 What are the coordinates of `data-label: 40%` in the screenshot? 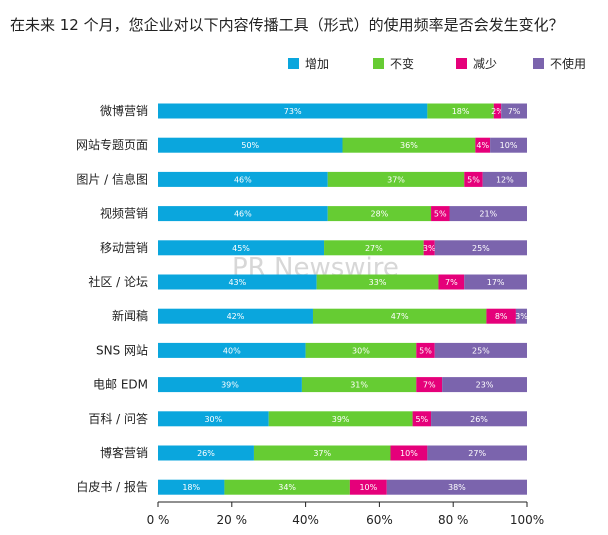 It's located at (232, 350).